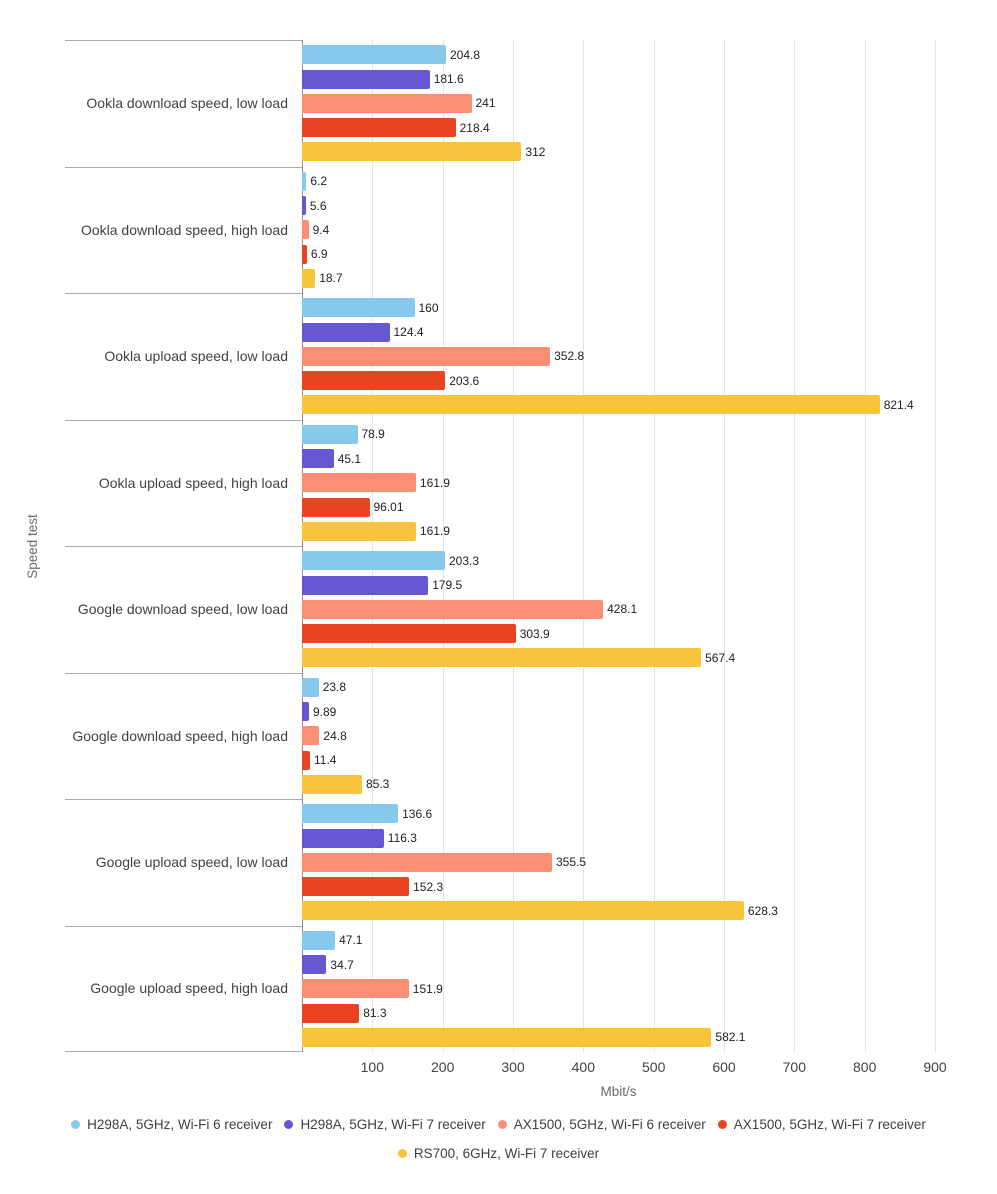  Describe the element at coordinates (443, 1067) in the screenshot. I see `x-tick-label: 200` at that location.